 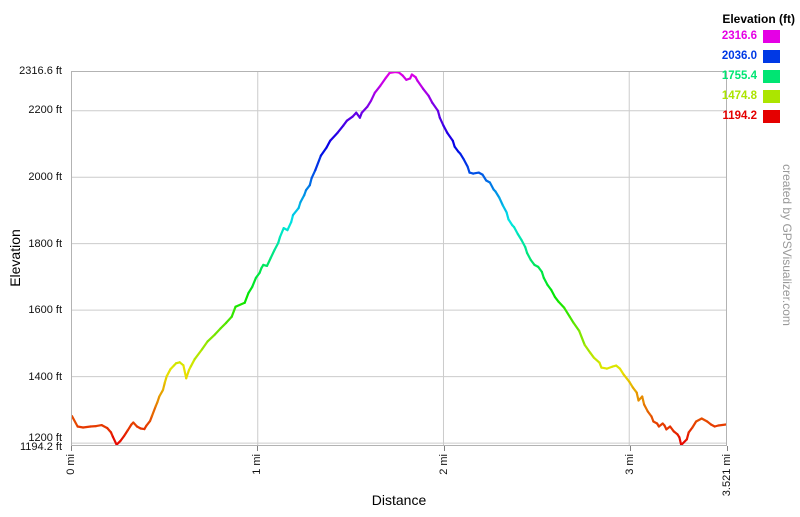 What do you see at coordinates (443, 464) in the screenshot?
I see `x-tick-label: 2 mi` at bounding box center [443, 464].